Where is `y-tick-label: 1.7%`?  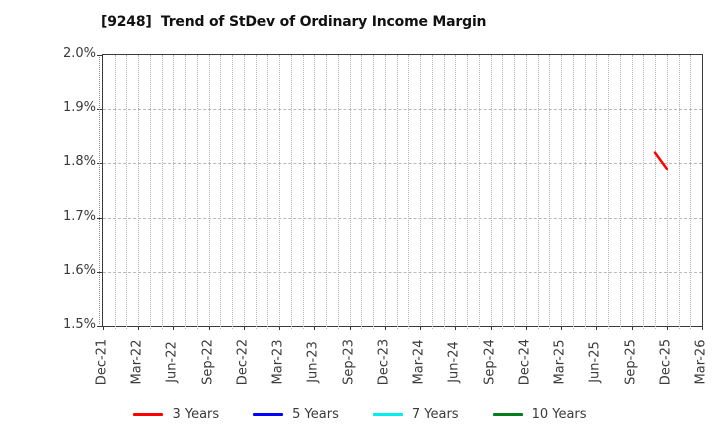 y-tick-label: 1.7% is located at coordinates (79, 216).